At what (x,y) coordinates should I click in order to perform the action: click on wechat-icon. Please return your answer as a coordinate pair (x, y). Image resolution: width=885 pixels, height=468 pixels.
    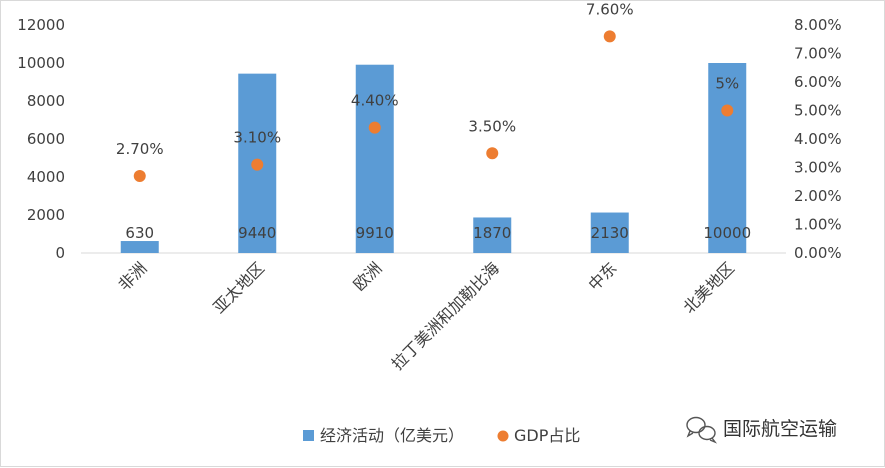
    Looking at the image, I should click on (702, 430).